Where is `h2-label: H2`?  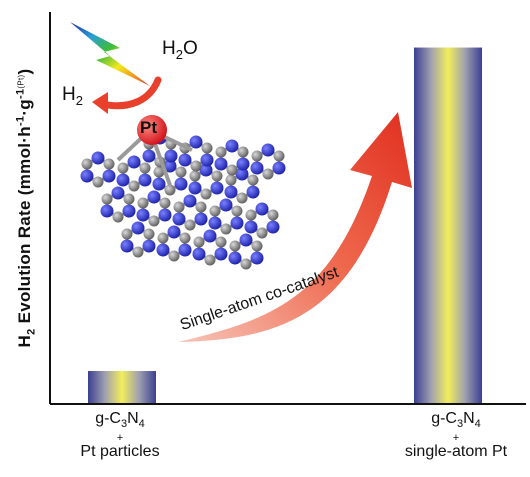 h2-label: H2 is located at coordinates (72, 96).